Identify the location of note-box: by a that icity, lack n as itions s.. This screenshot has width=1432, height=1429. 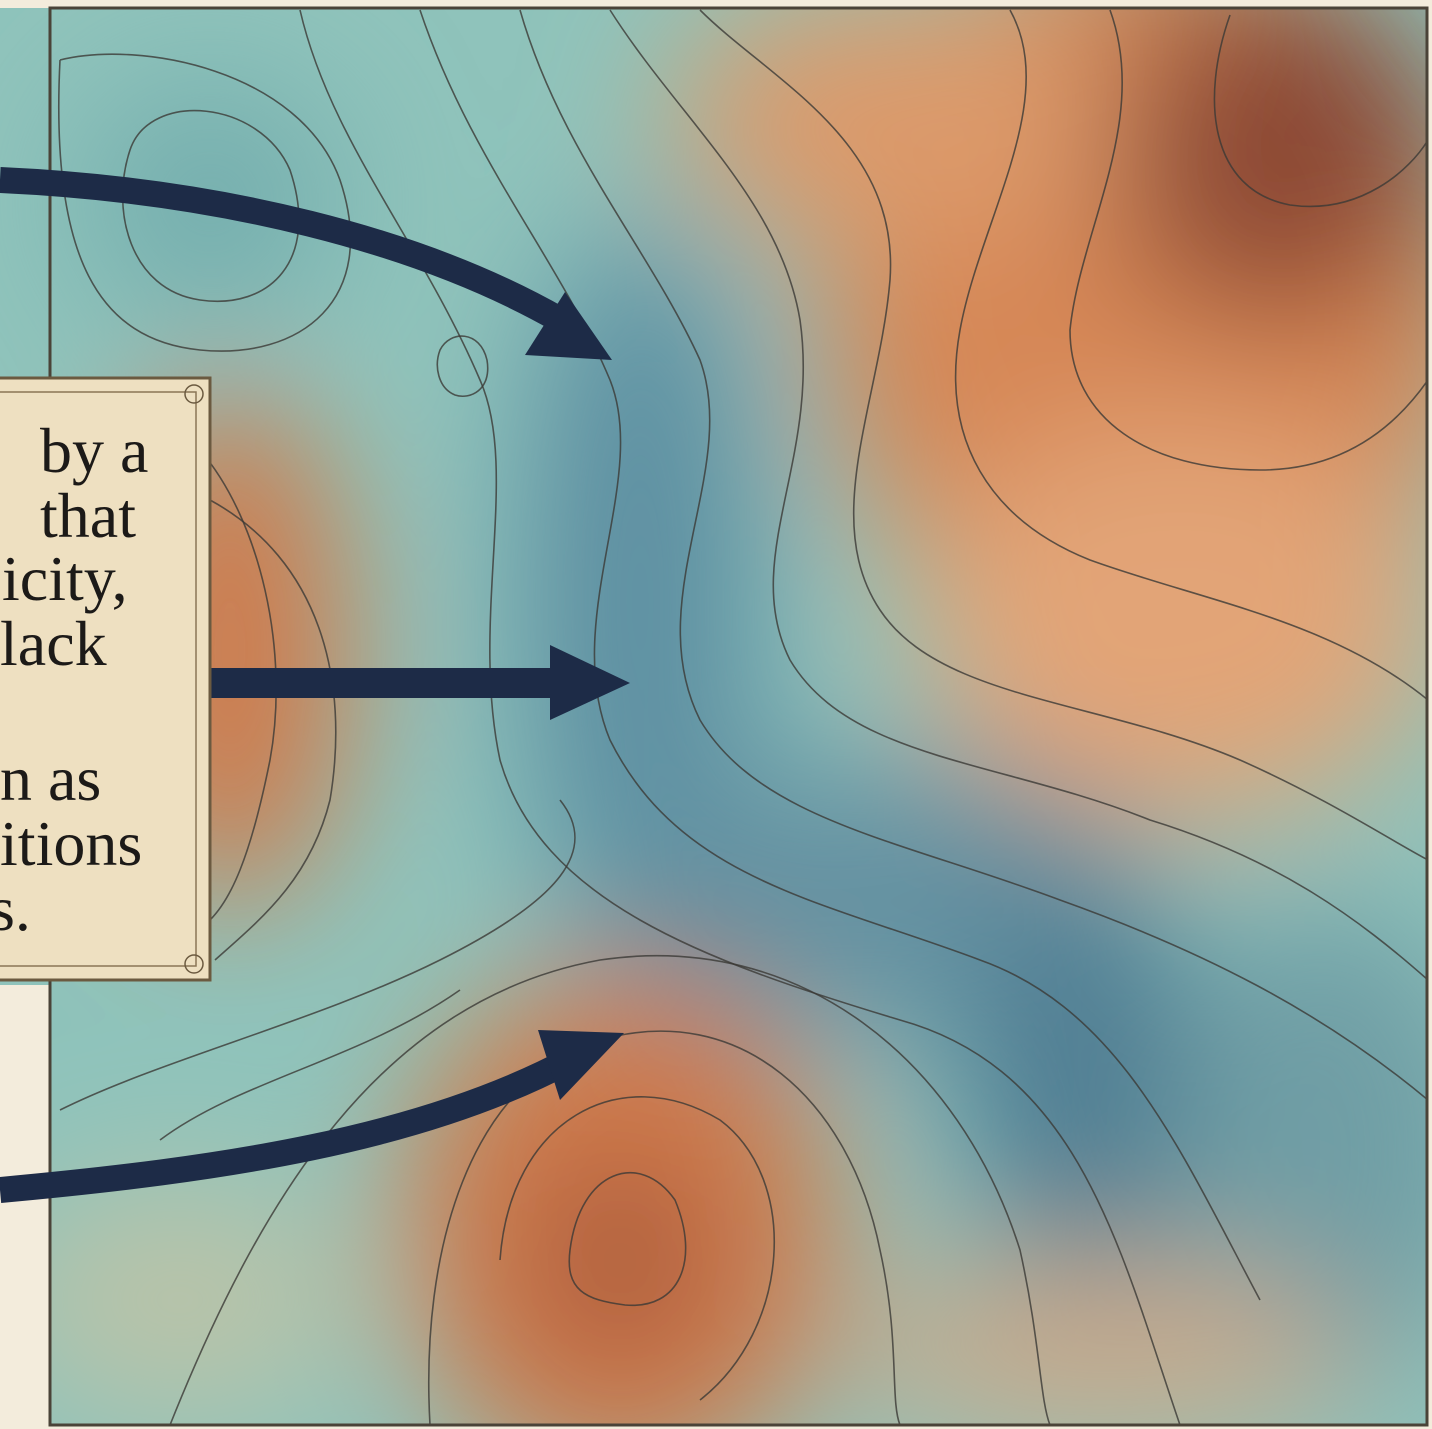
(106, 679).